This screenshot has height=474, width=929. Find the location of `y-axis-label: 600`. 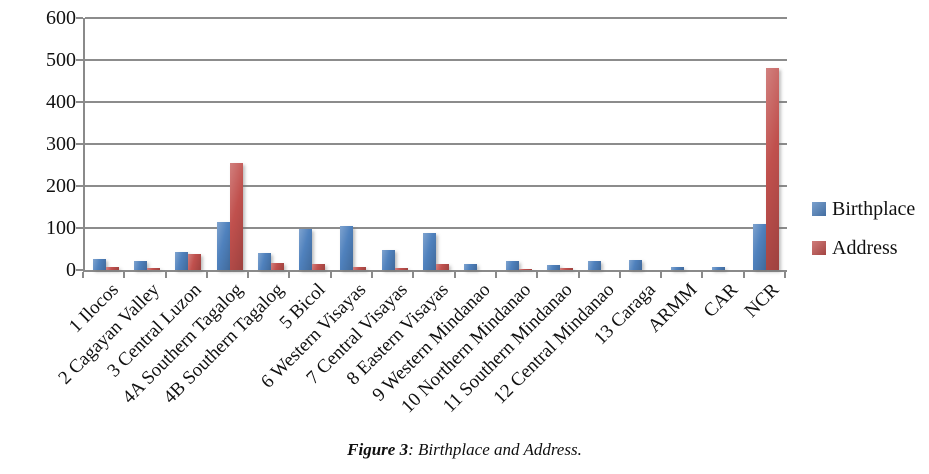

y-axis-label: 600 is located at coordinates (61, 18).